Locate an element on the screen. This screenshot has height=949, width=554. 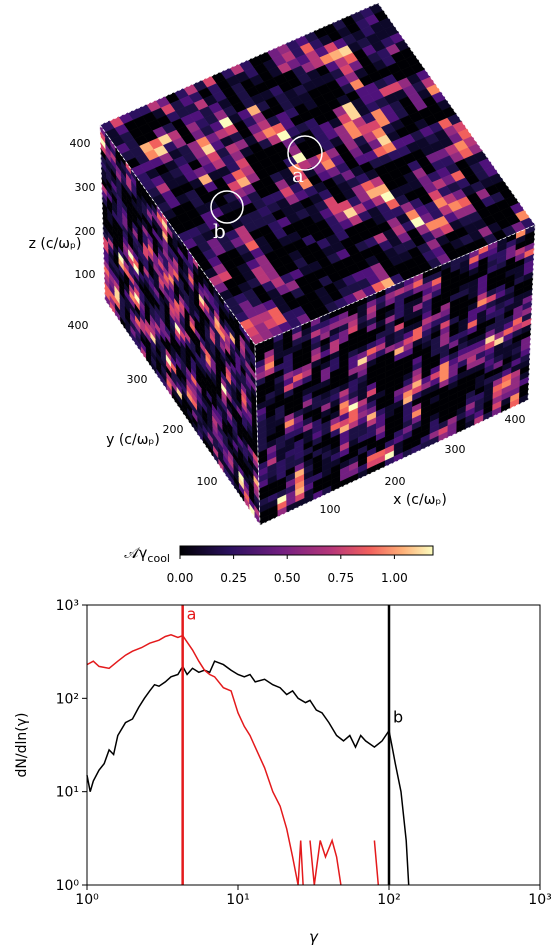
colorbar is located at coordinates (306, 550).